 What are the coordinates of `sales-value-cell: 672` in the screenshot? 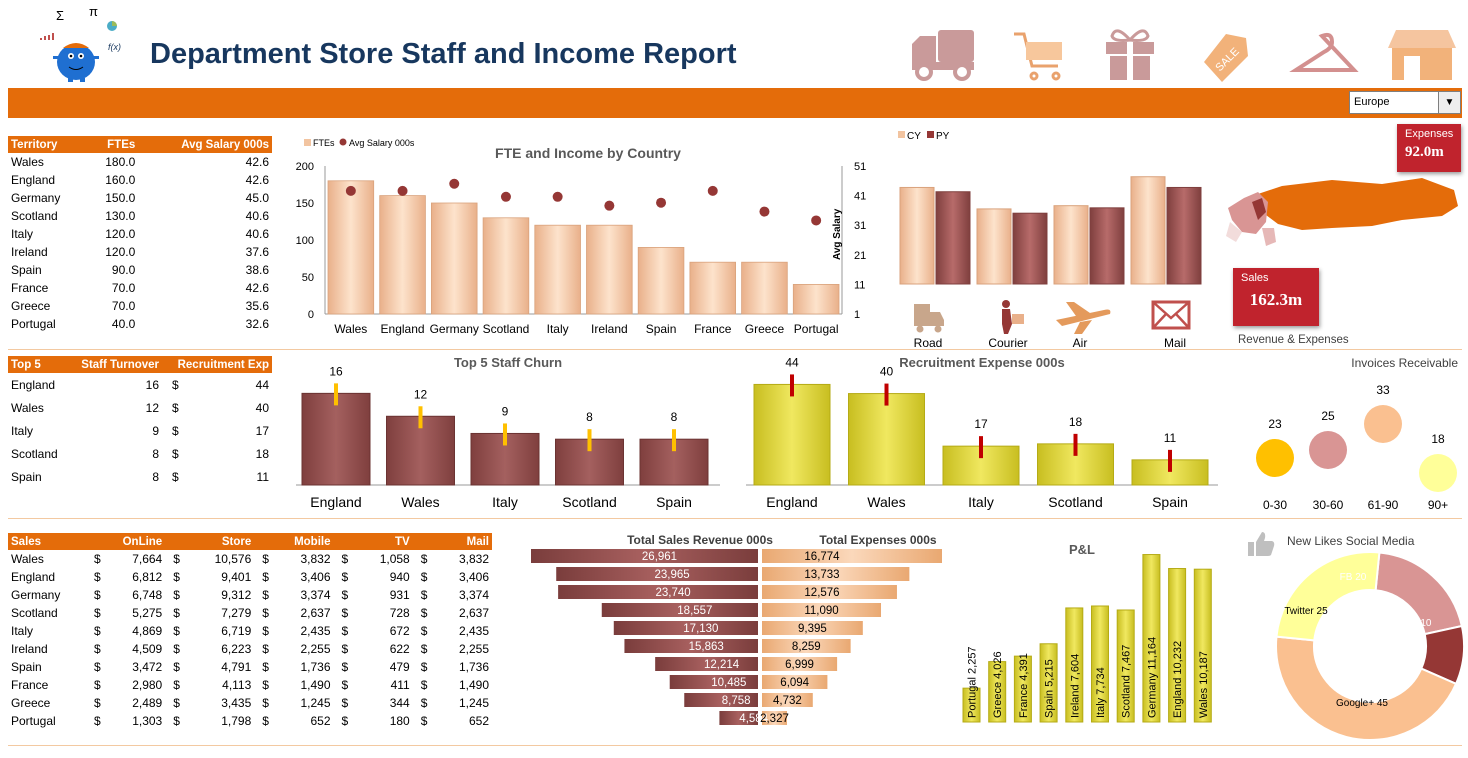 It's located at (399, 631).